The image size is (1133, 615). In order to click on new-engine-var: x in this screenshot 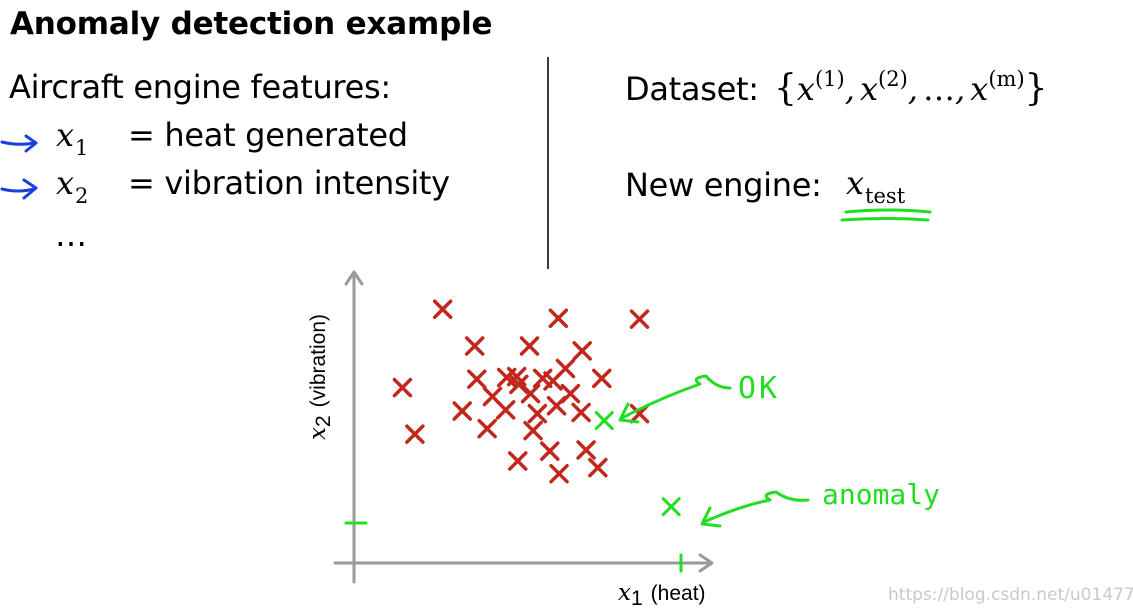, I will do `click(855, 183)`.